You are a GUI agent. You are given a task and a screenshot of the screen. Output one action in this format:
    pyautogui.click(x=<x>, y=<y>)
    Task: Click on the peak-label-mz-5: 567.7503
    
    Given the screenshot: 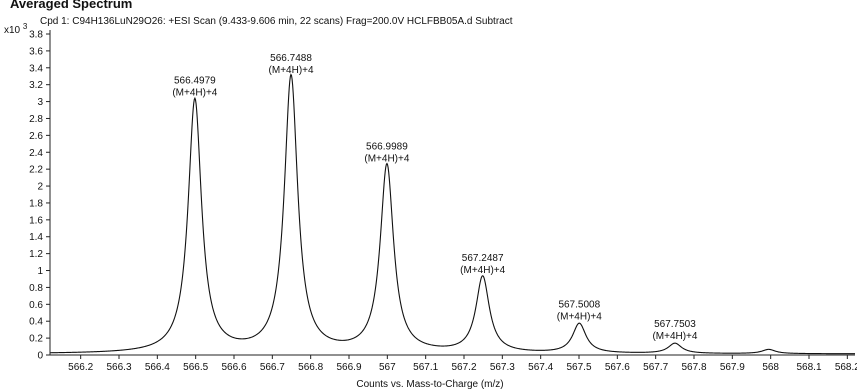 What is the action you would take?
    pyautogui.click(x=675, y=324)
    